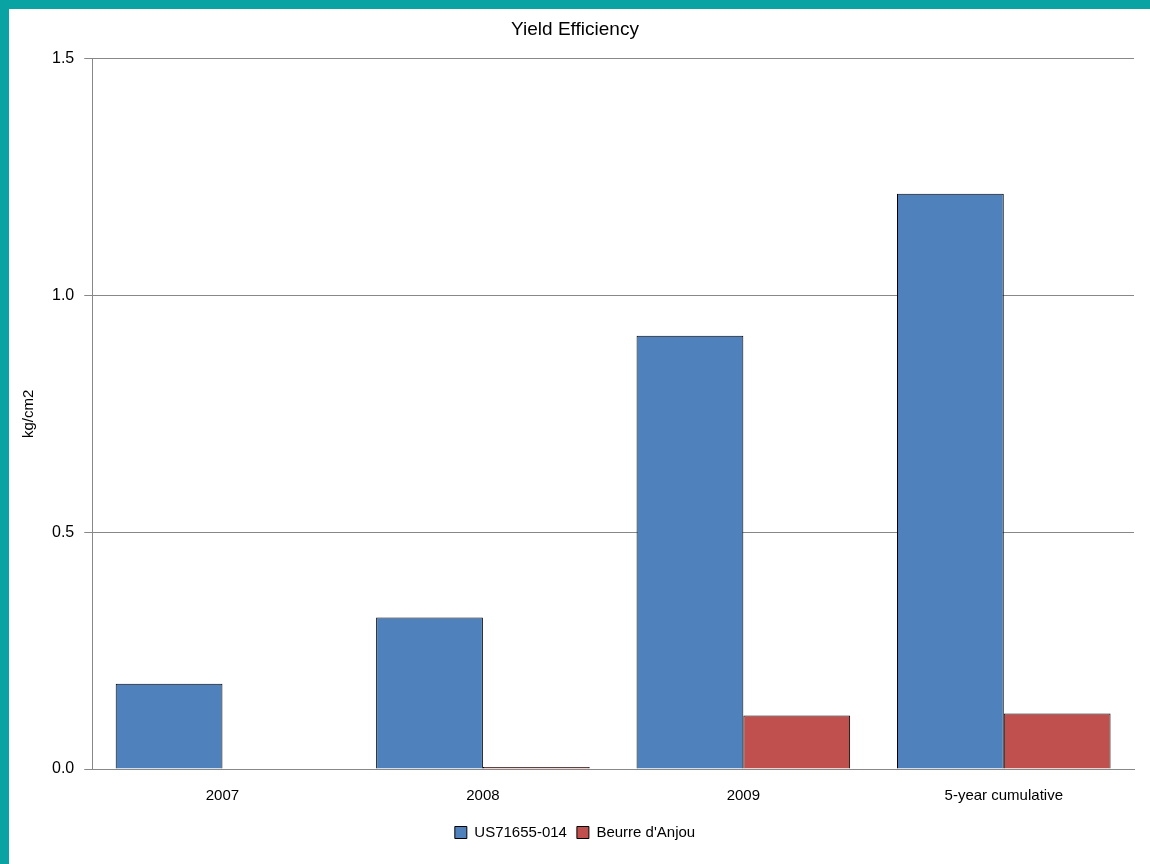 The width and height of the screenshot is (1150, 864). What do you see at coordinates (28, 414) in the screenshot?
I see `y-axis-title: kg/cm2` at bounding box center [28, 414].